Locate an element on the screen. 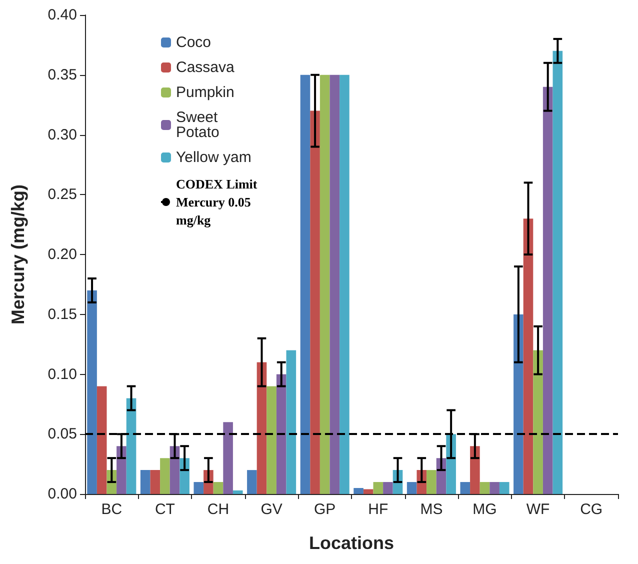  y-tick-label: 0.25 is located at coordinates (62, 195).